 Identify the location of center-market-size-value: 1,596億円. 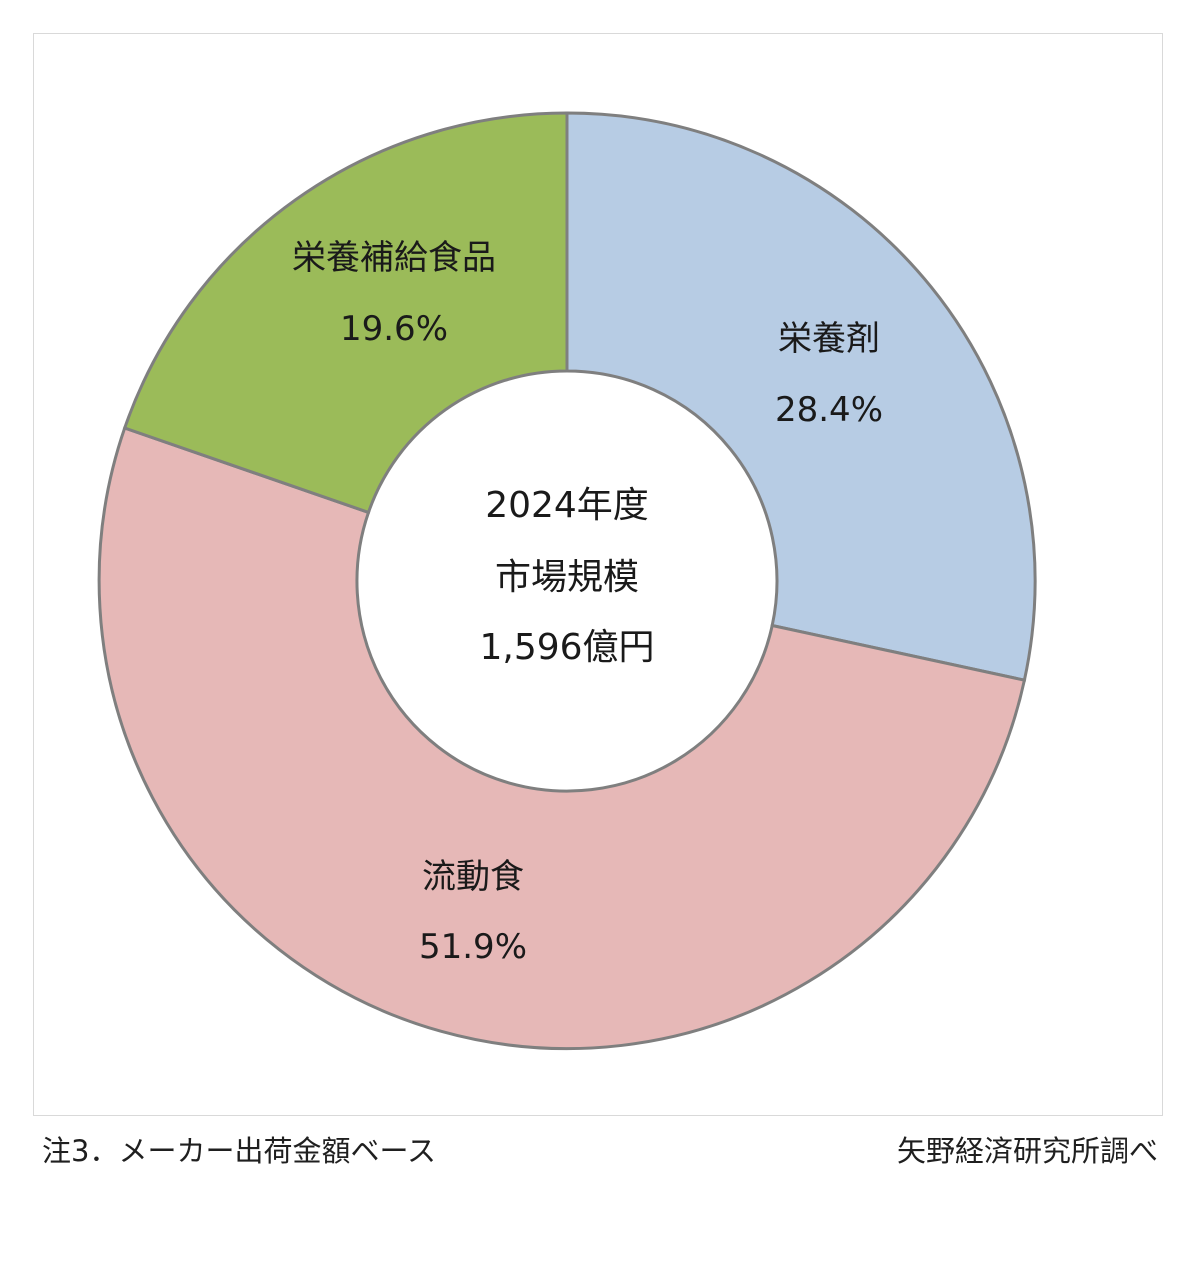
(566, 647).